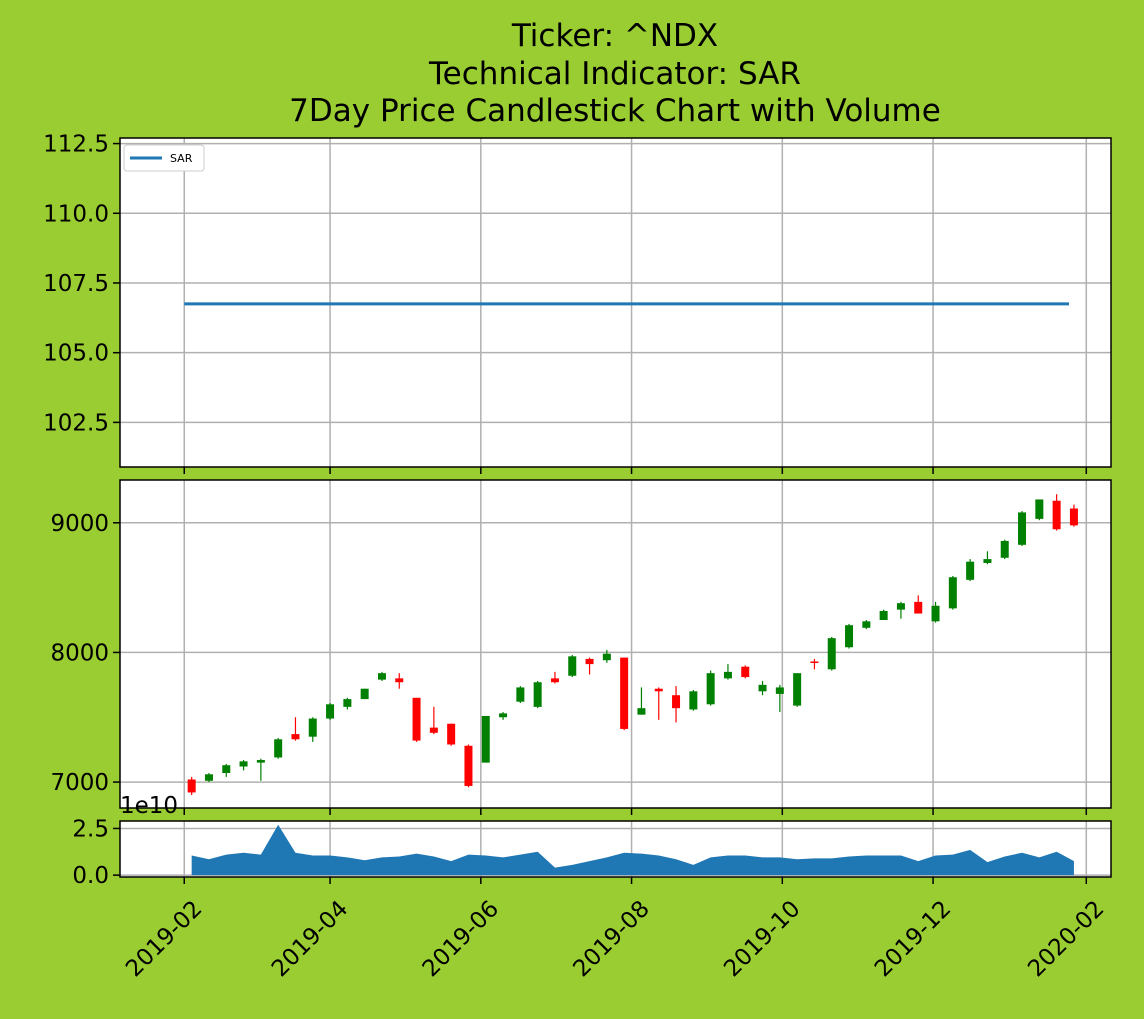  What do you see at coordinates (615, 111) in the screenshot?
I see `chart-title-line-3: 7Day Price Candlestick Chart with Volume` at bounding box center [615, 111].